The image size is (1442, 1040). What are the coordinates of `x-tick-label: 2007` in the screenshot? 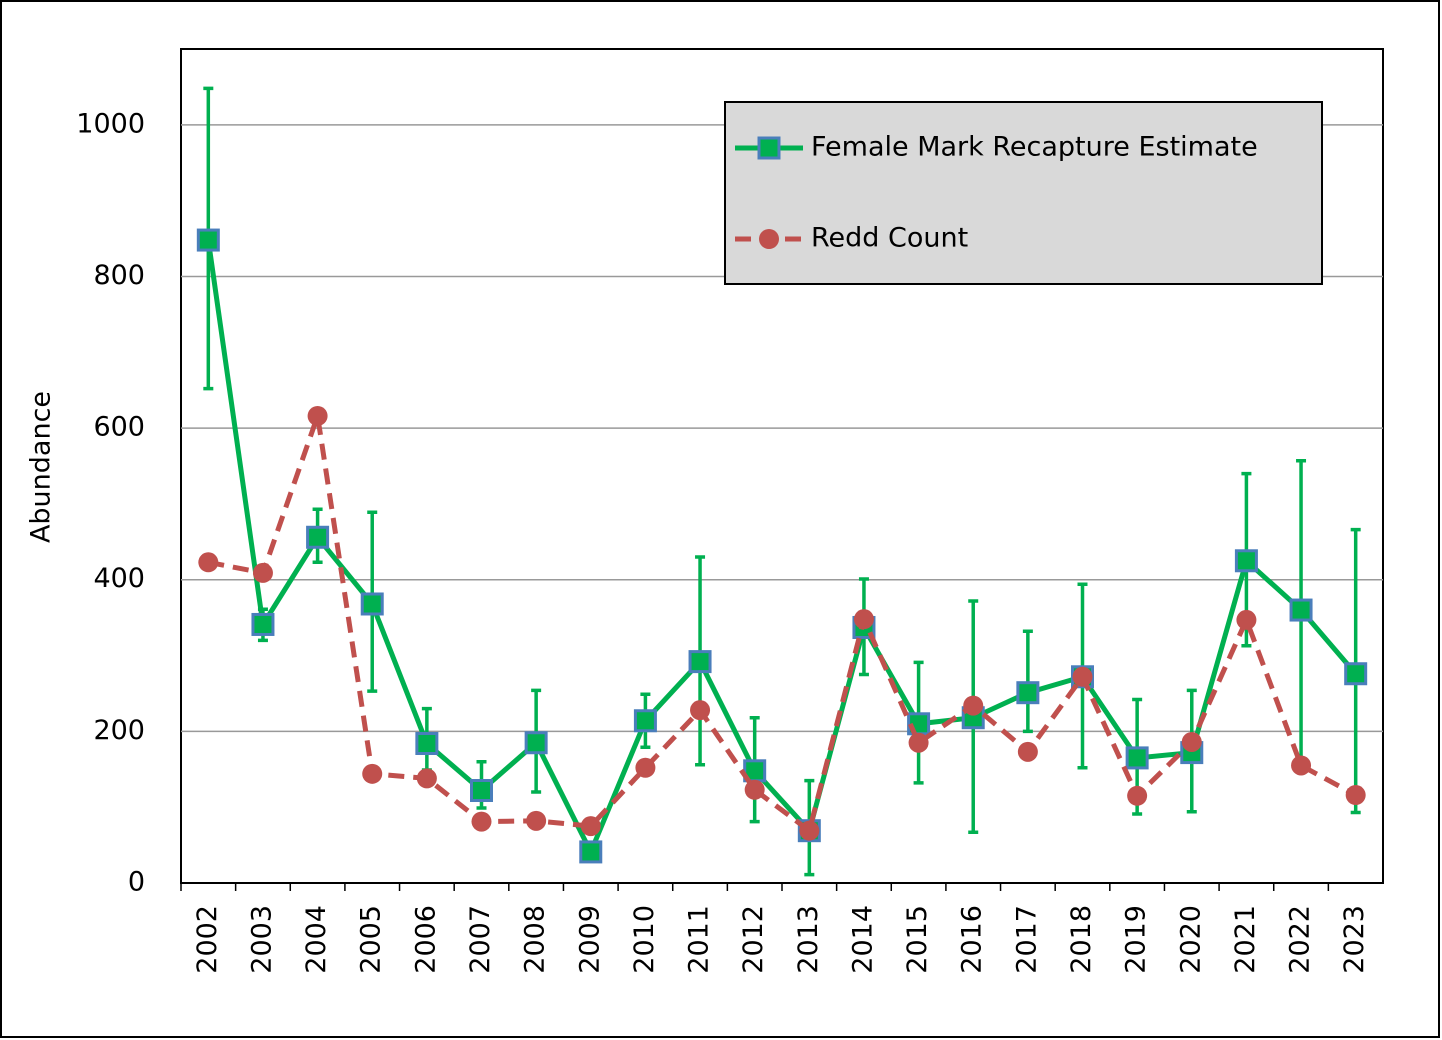 It's located at (480, 939).